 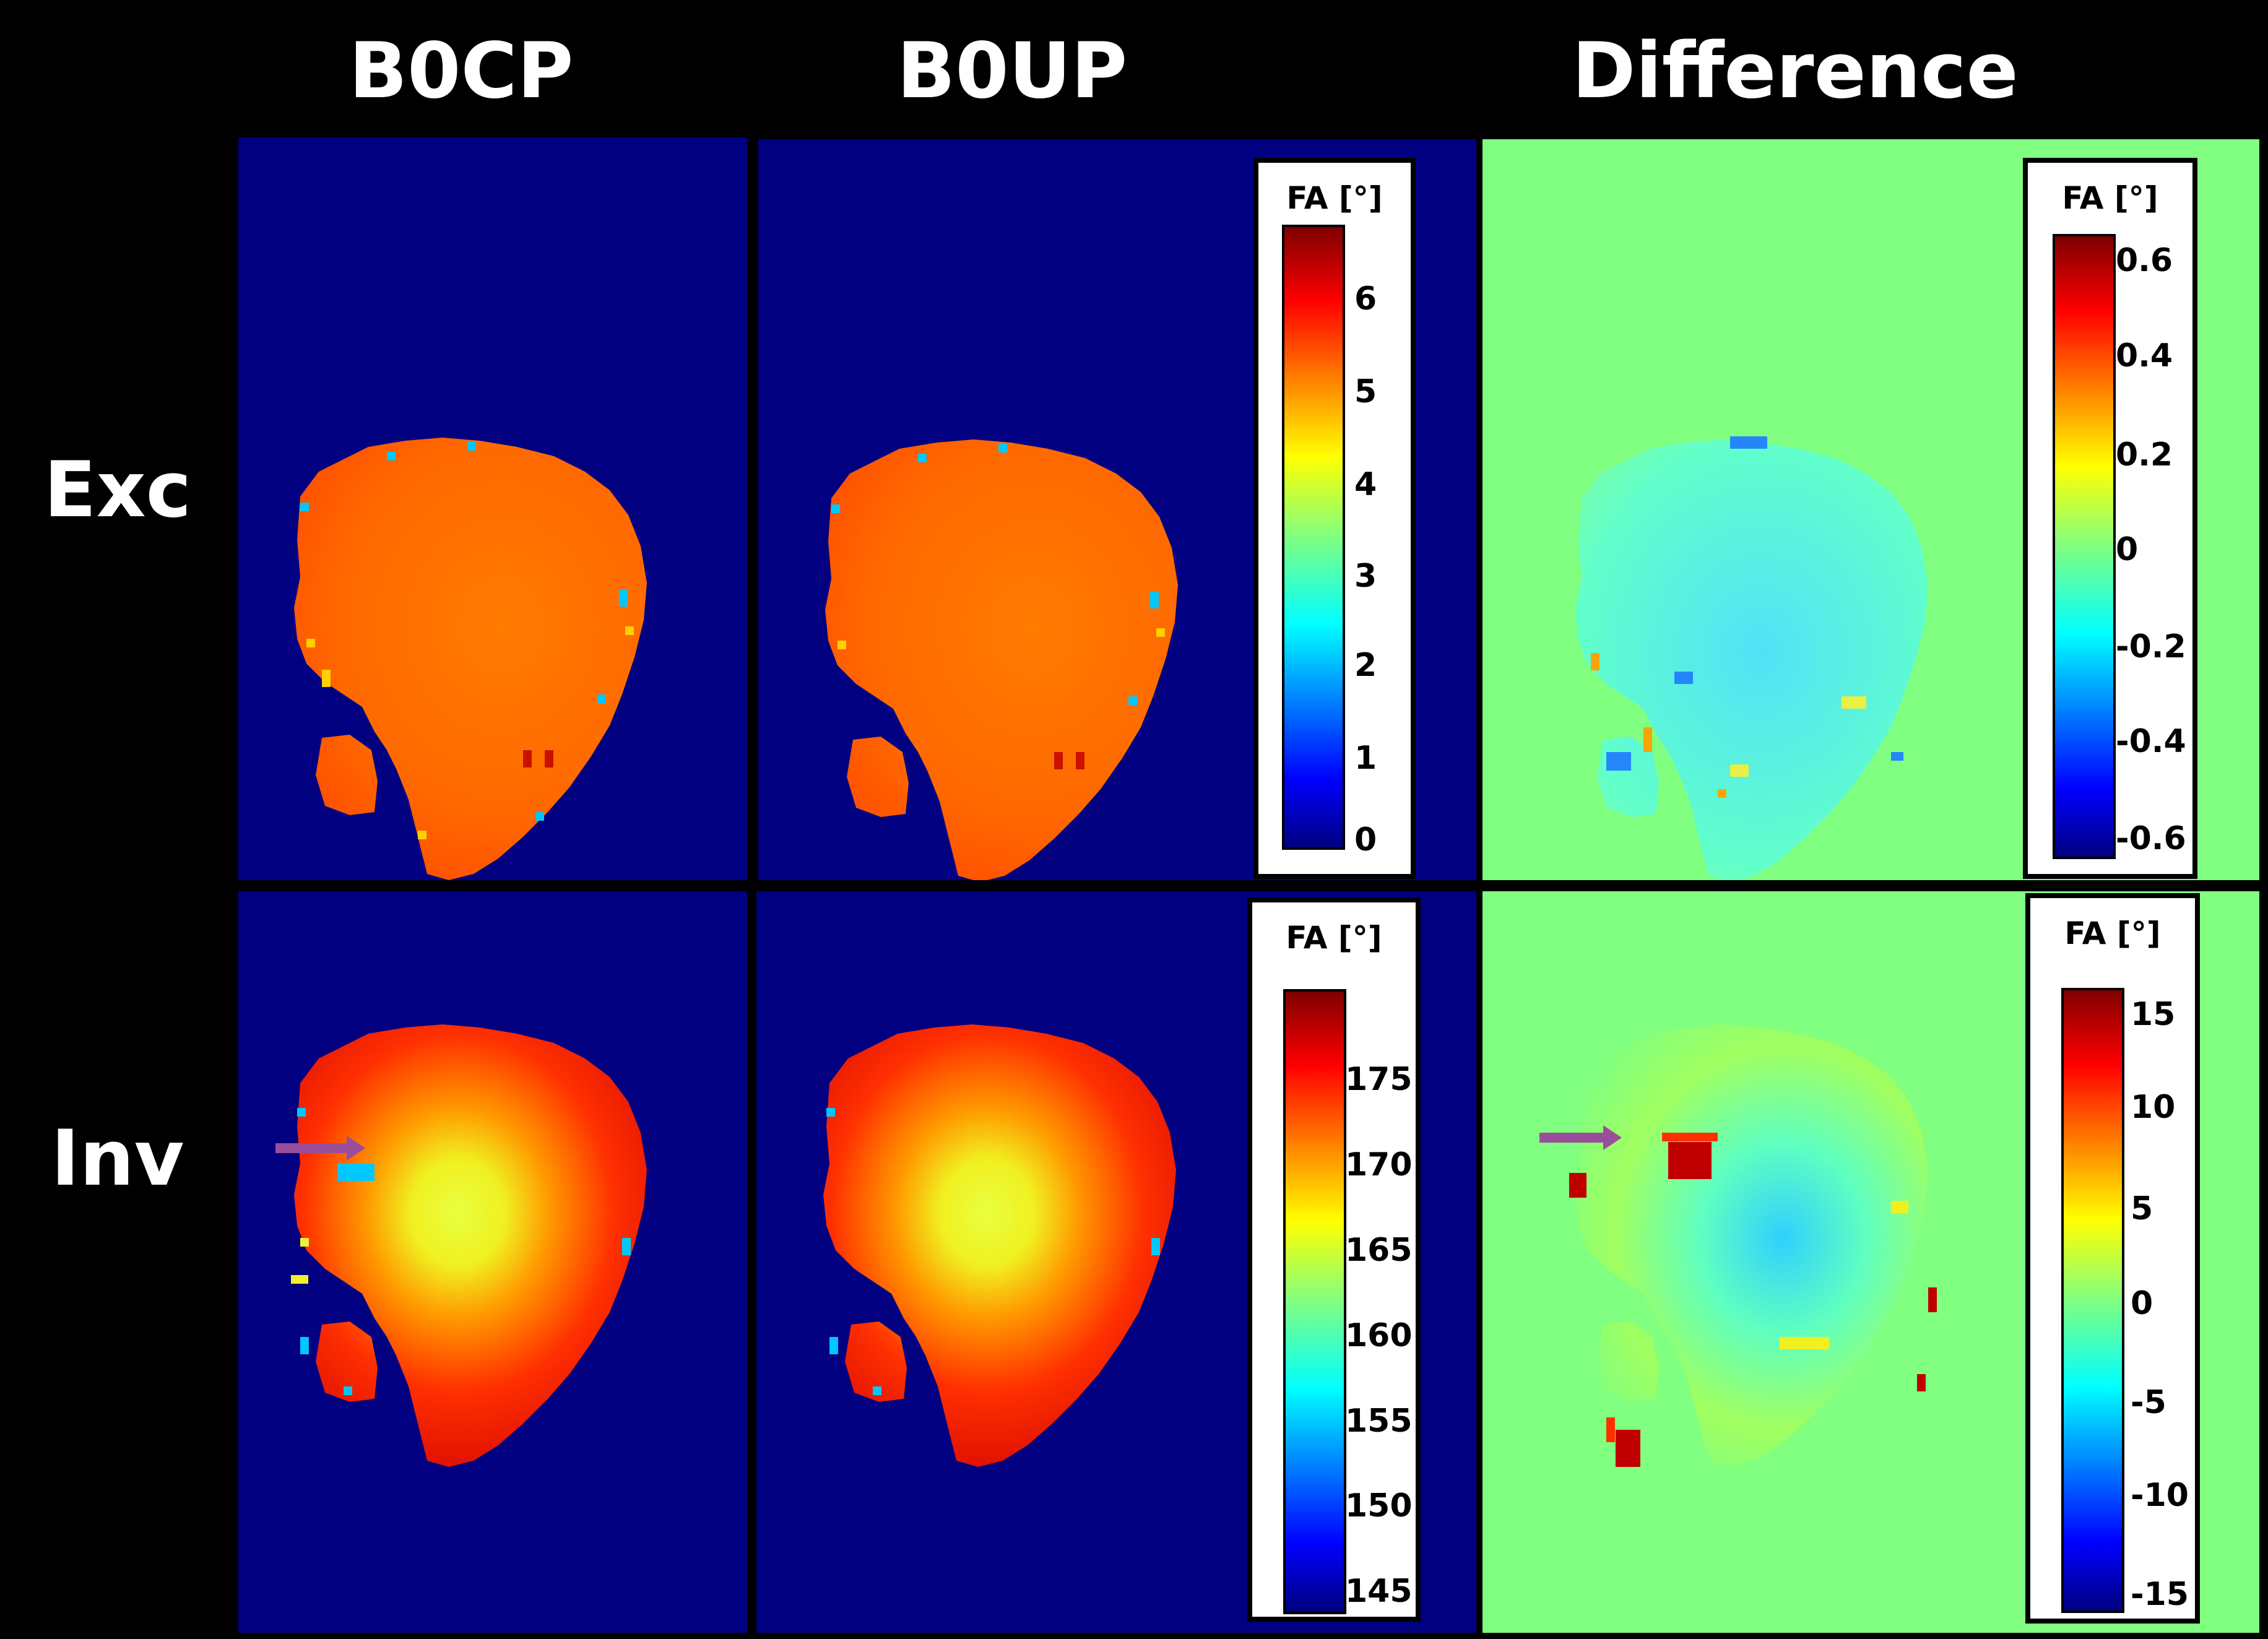 What do you see at coordinates (117, 1158) in the screenshot?
I see `row-title-inv: Inv` at bounding box center [117, 1158].